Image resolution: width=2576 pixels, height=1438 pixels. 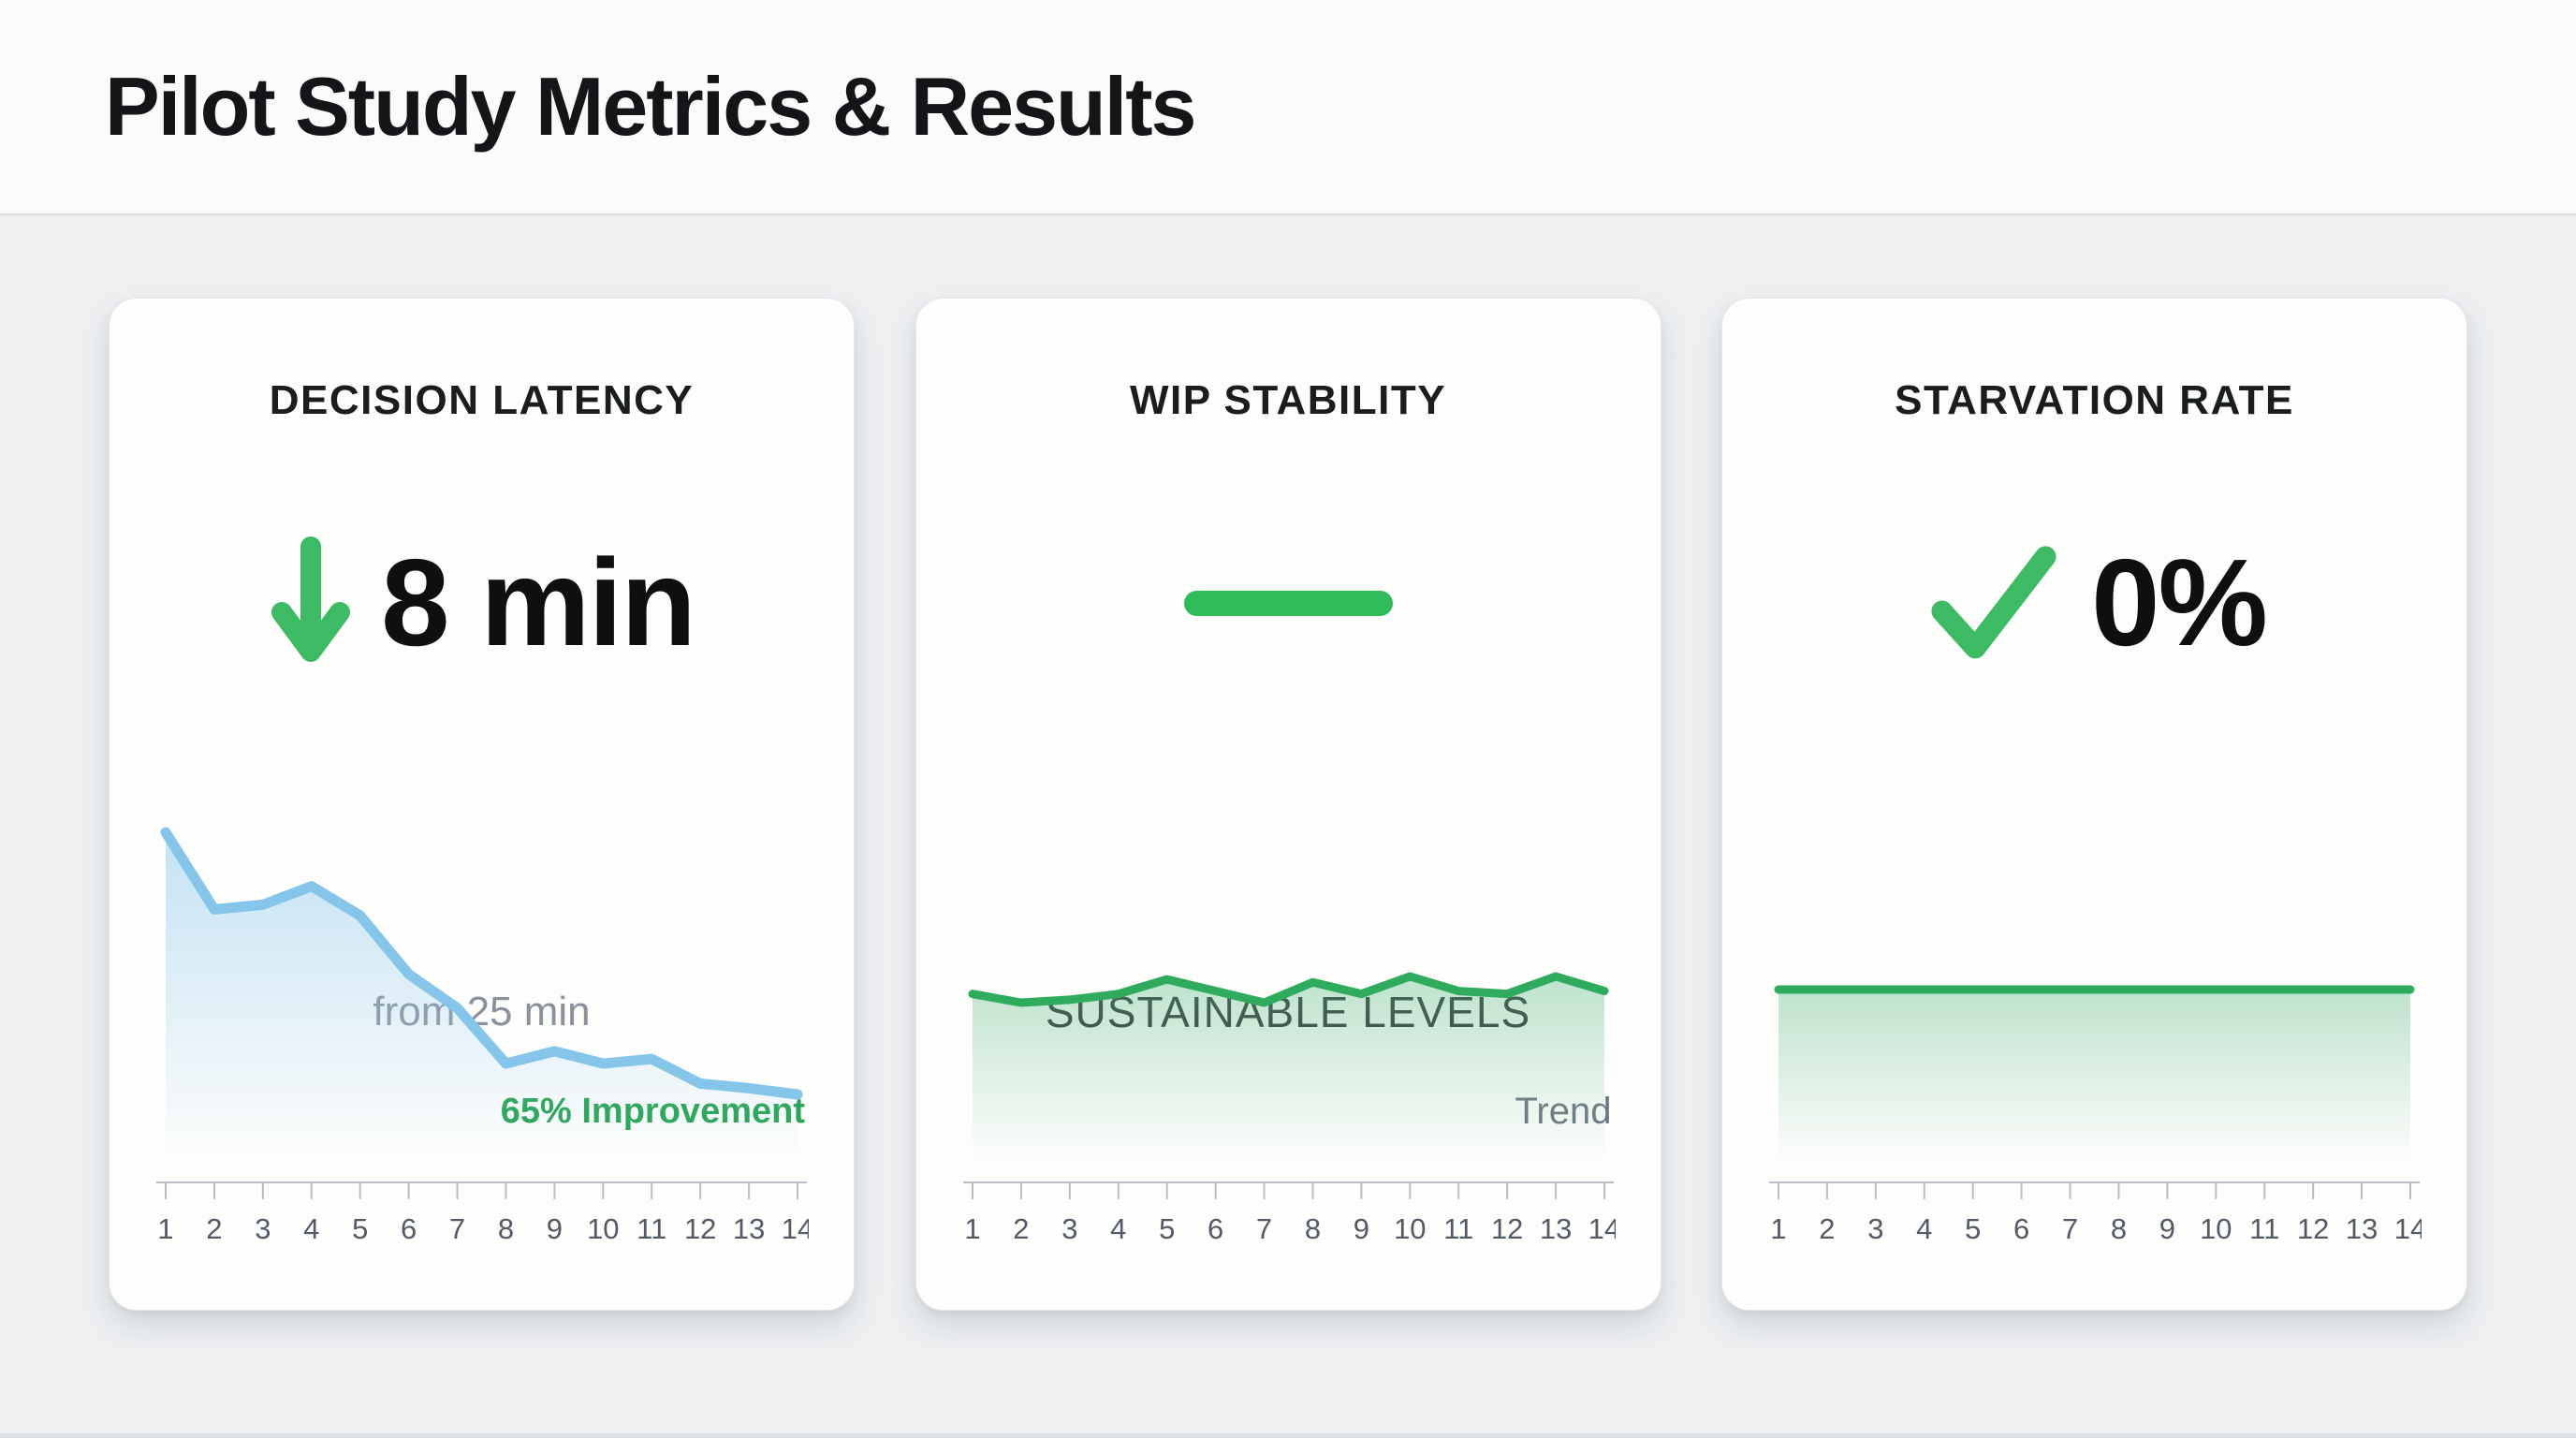 I want to click on page-title: Pilot Study Metrics & Results, so click(x=650, y=106).